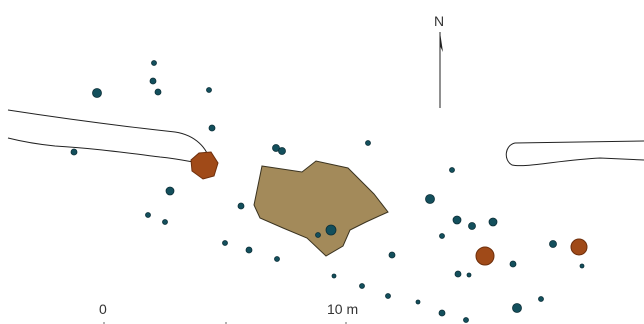 This screenshot has width=644, height=324. I want to click on scale-start-label: 0, so click(103, 309).